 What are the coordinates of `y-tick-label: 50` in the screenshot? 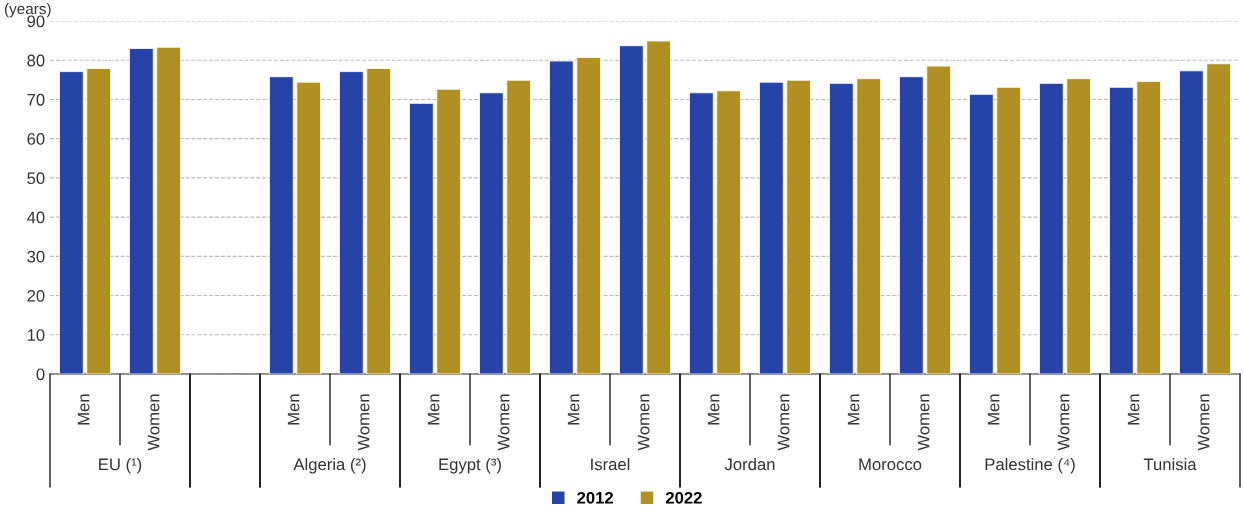 It's located at (36, 178).